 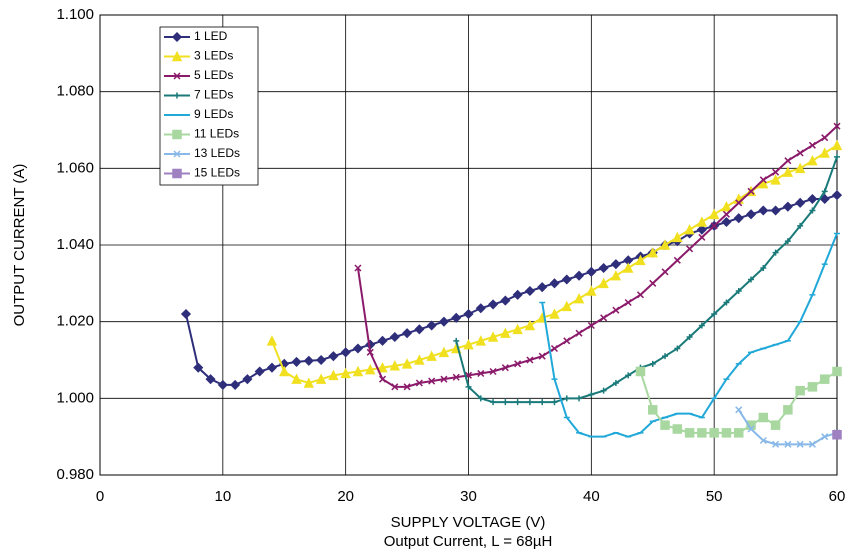 I want to click on legend-label: 7 LEDs, so click(x=213, y=95).